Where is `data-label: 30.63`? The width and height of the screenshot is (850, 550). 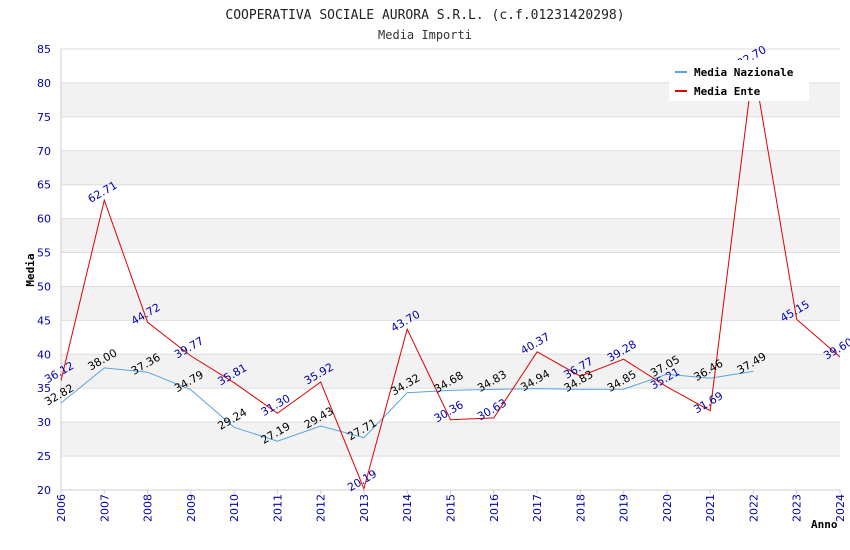 data-label: 30.63 is located at coordinates (492, 409).